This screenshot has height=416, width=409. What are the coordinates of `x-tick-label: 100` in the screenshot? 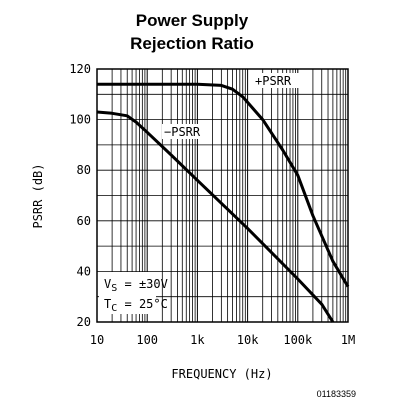 It's located at (147, 340).